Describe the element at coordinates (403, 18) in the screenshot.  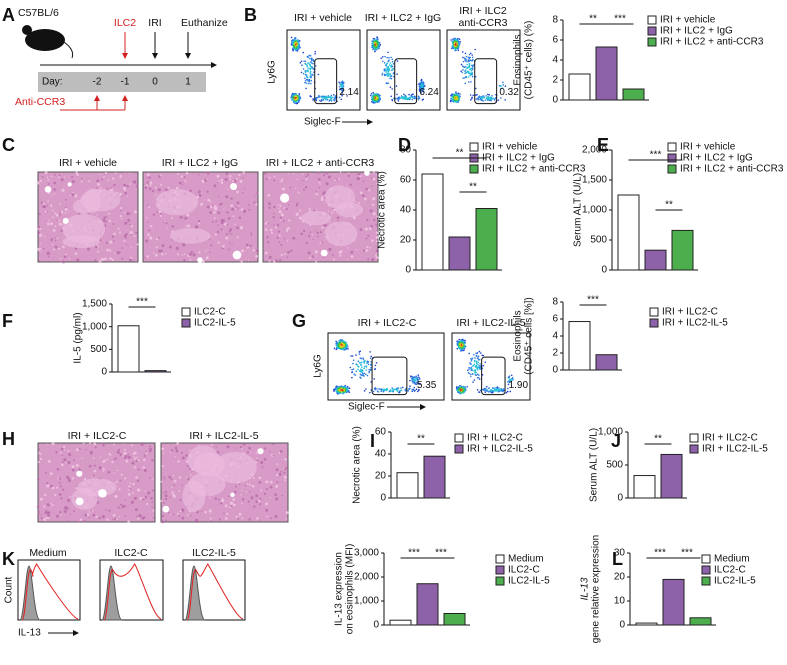
I see `plot-title: IRI + ILC2 + IgG` at that location.